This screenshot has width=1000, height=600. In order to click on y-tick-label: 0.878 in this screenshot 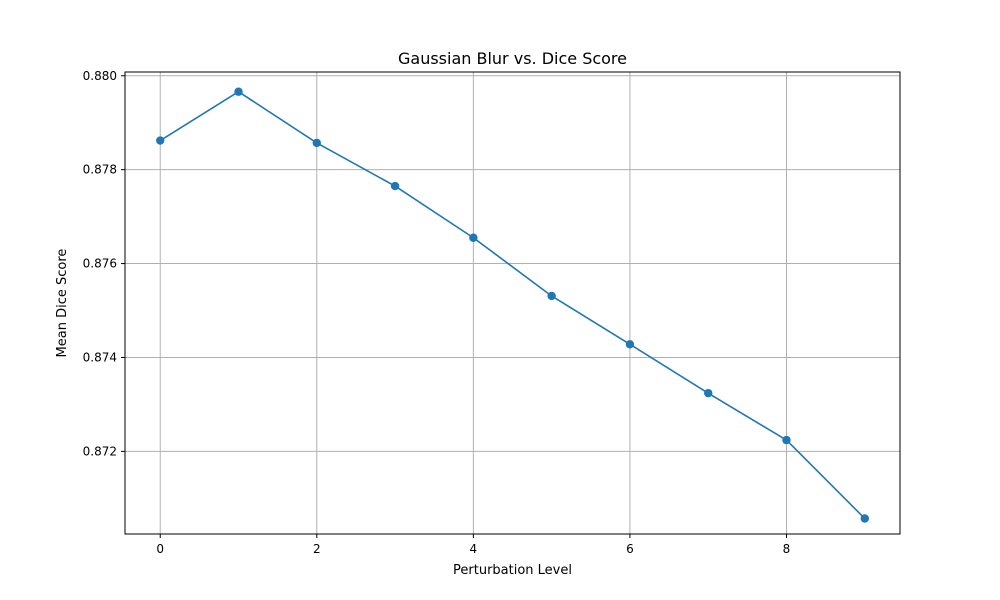, I will do `click(100, 170)`.